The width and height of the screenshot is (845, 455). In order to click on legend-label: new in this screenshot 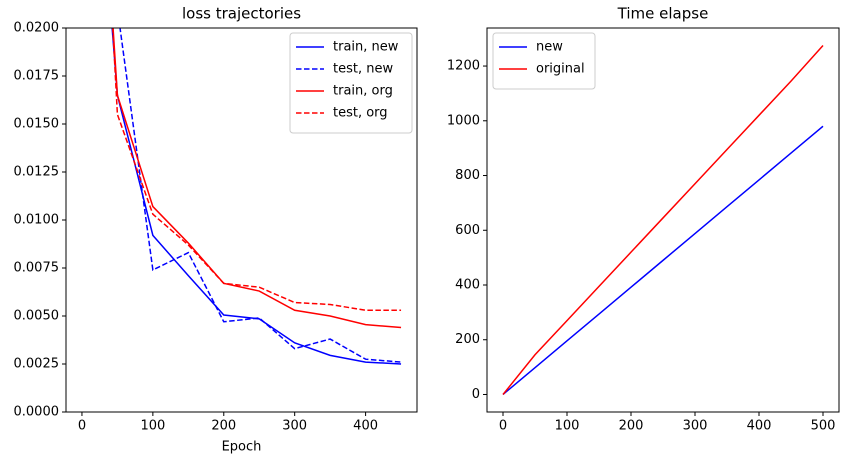, I will do `click(549, 47)`.